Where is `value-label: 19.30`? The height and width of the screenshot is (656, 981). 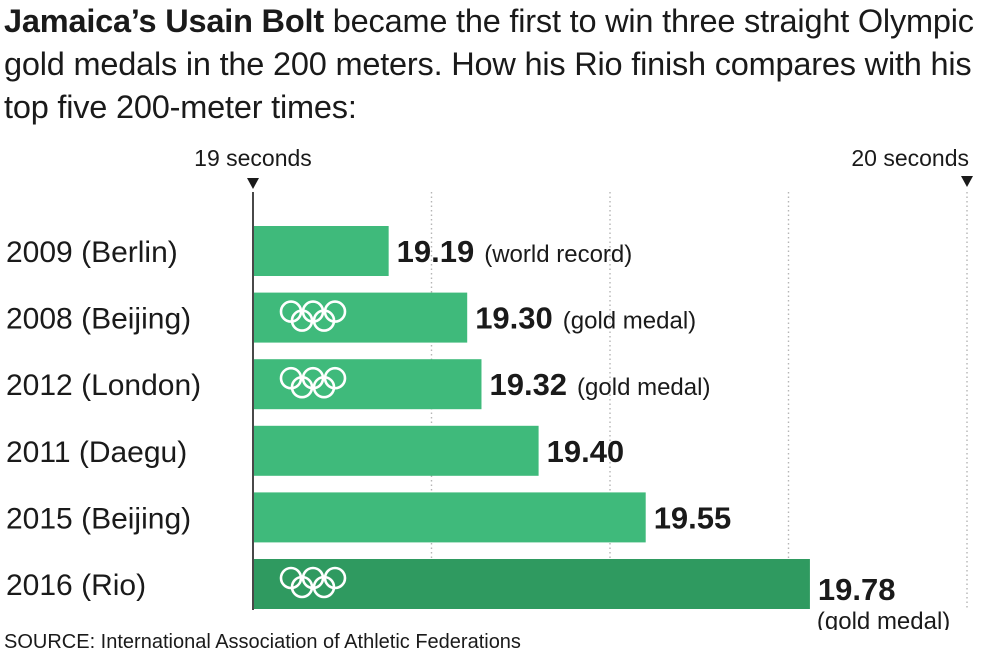
value-label: 19.30 is located at coordinates (514, 318).